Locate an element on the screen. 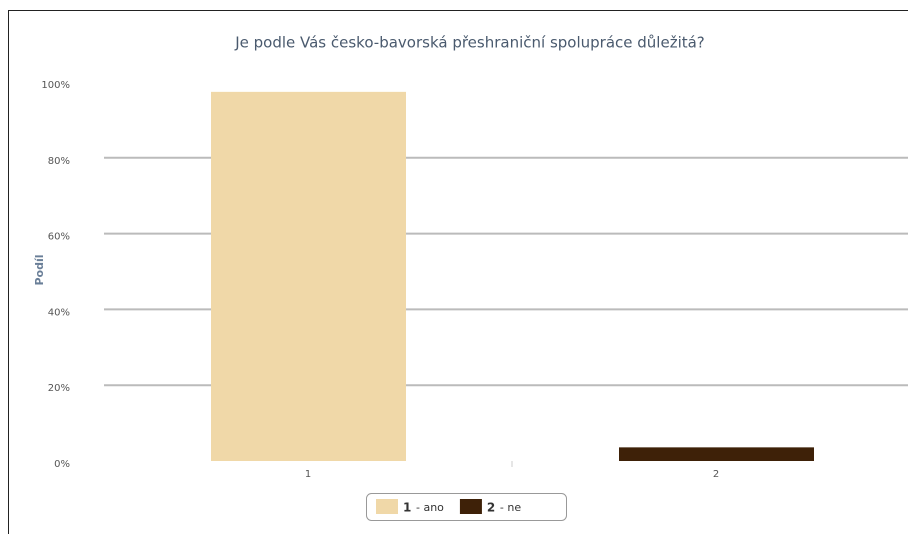 Image resolution: width=908 pixels, height=534 pixels. y-tick-label: 20% is located at coordinates (59, 388).